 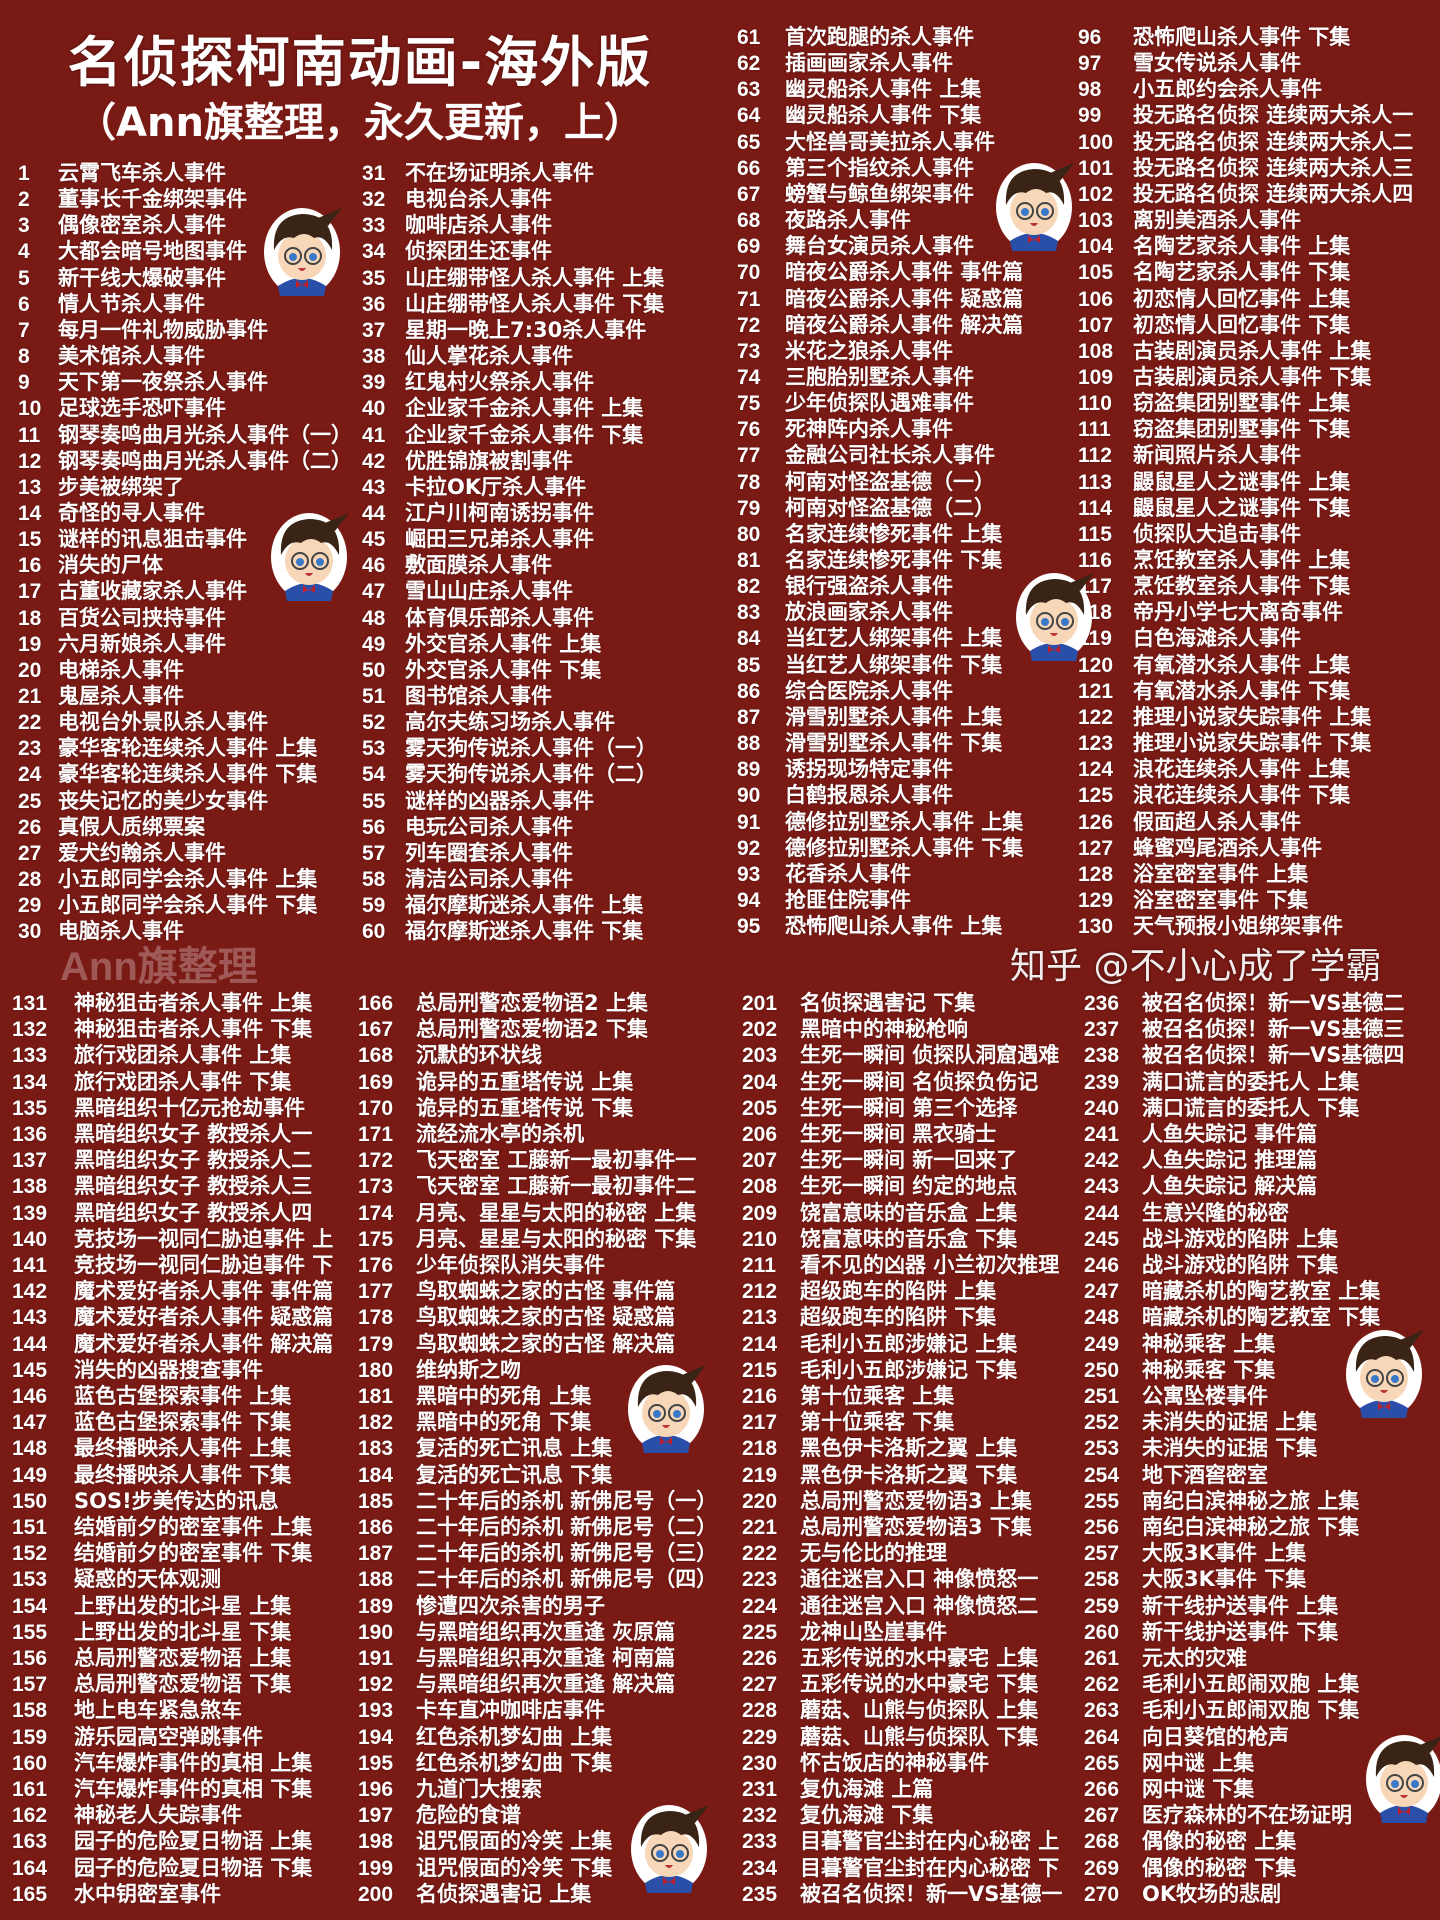 I want to click on list-item: 159 游乐园高空弹跳事件, so click(x=137, y=1737).